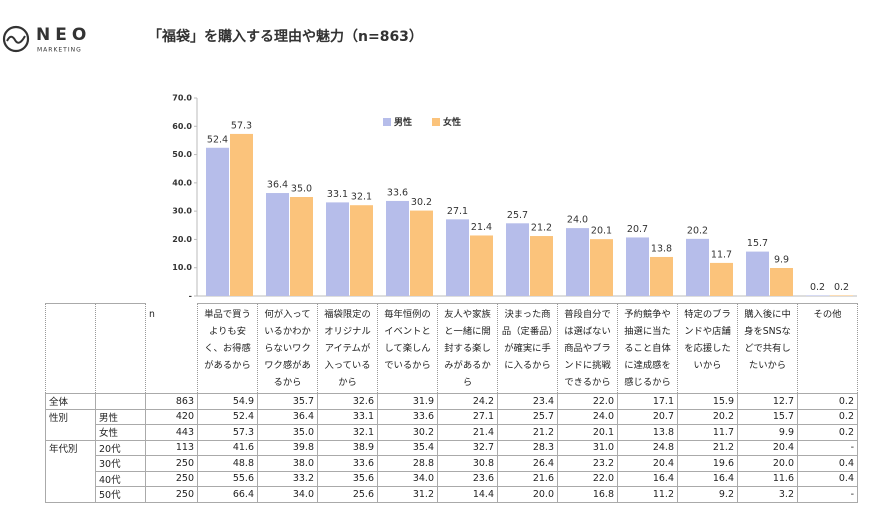  I want to click on value-cell: 55.6, so click(227, 478).